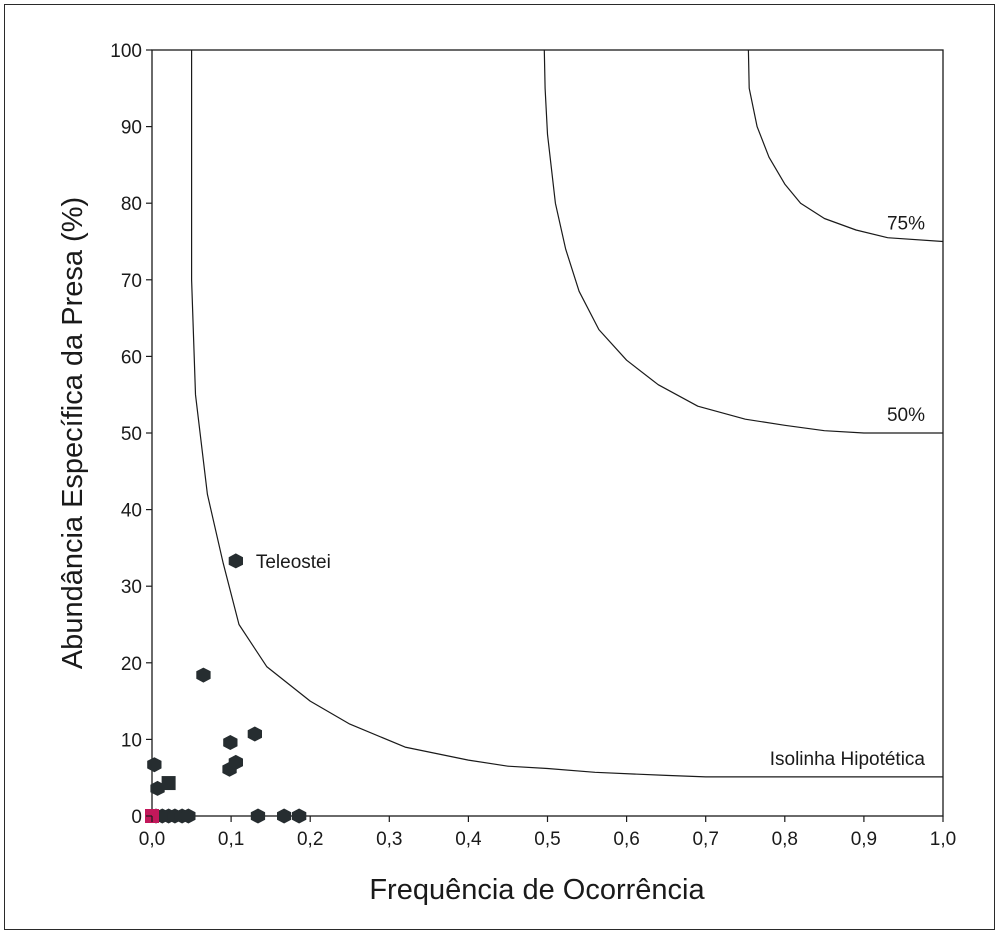  What do you see at coordinates (131, 511) in the screenshot?
I see `y-tick-label: 40` at bounding box center [131, 511].